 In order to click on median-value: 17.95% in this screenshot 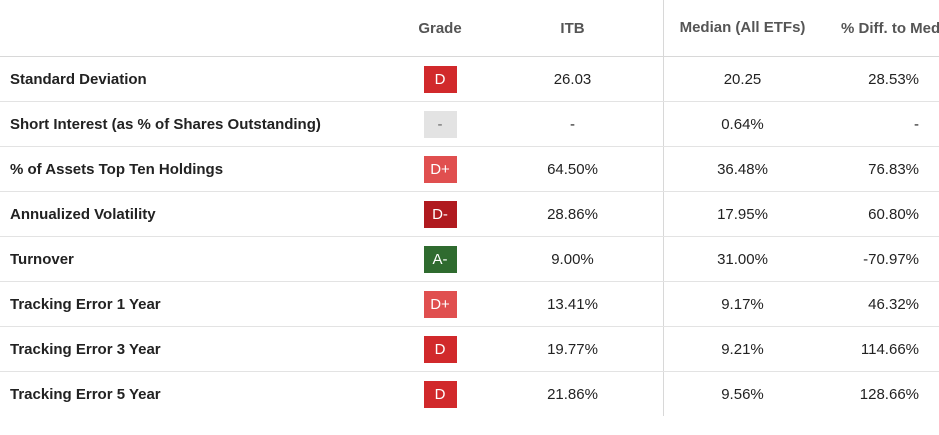, I will do `click(742, 214)`.